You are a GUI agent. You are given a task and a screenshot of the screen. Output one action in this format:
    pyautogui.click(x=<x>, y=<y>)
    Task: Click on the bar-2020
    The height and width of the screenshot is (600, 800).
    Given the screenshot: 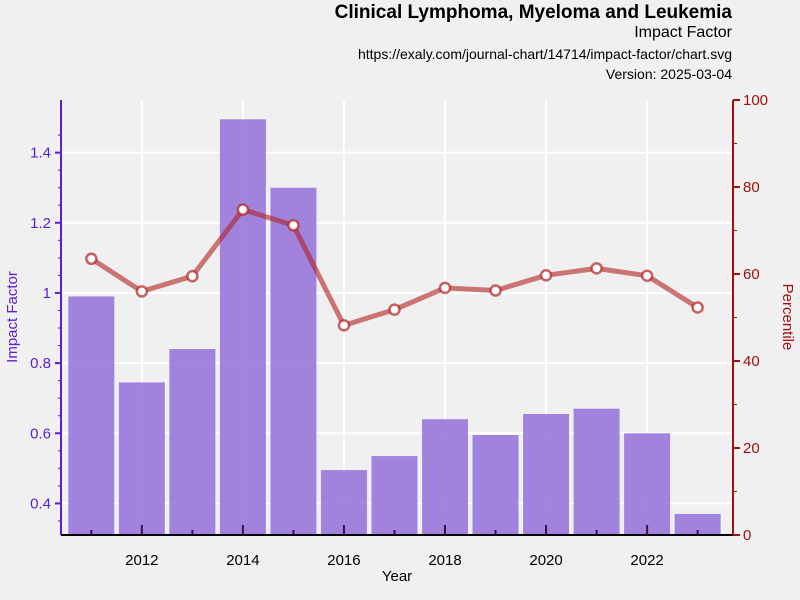 What is the action you would take?
    pyautogui.click(x=546, y=474)
    